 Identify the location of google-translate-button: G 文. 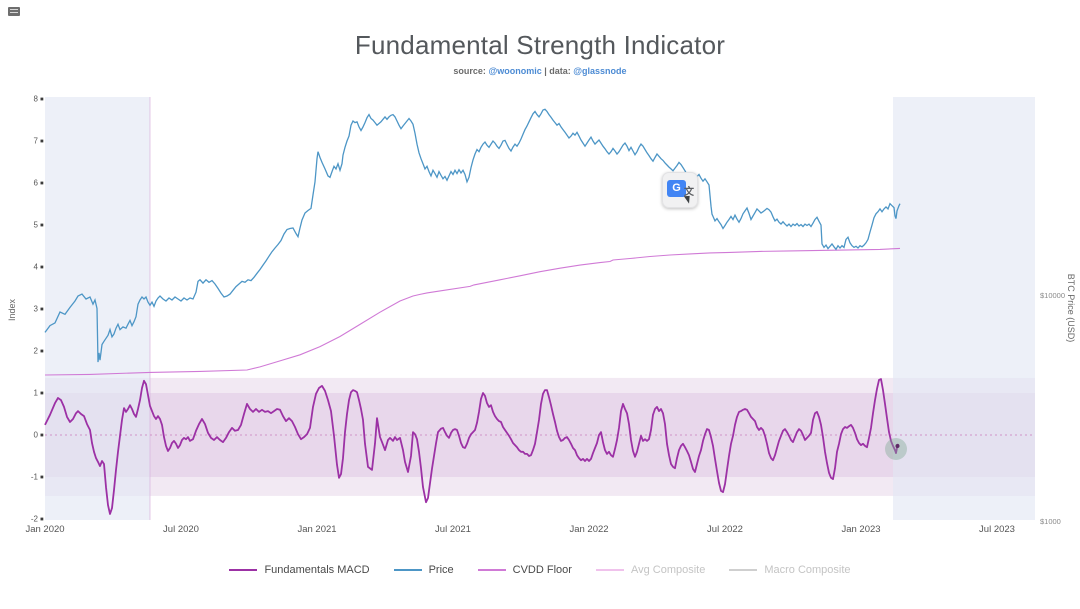
(680, 190).